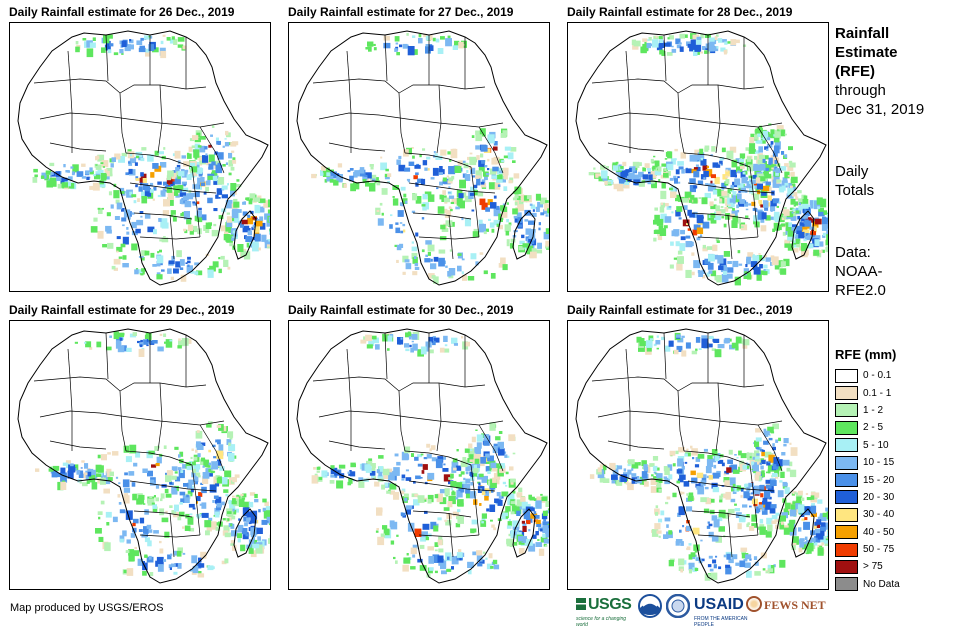 The height and width of the screenshot is (626, 967). I want to click on country-border, so click(411, 120).